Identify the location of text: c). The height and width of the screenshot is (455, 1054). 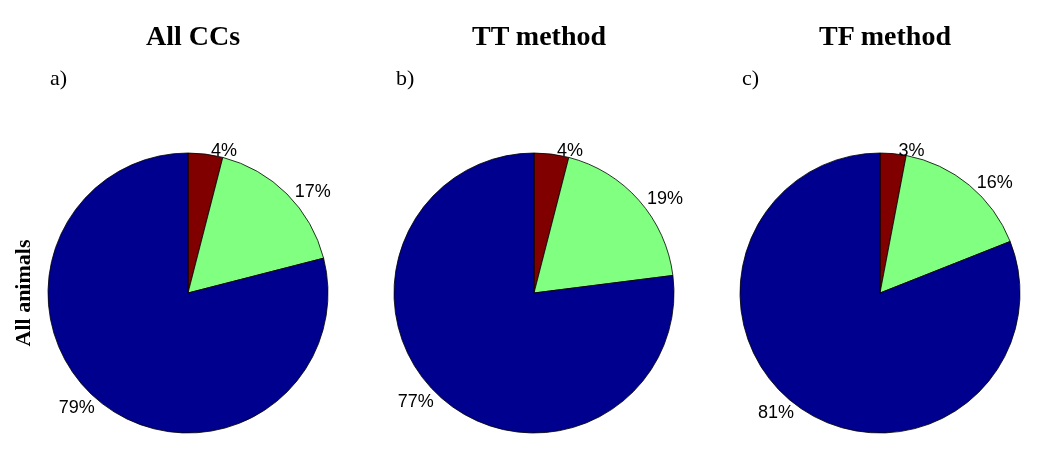
(751, 77).